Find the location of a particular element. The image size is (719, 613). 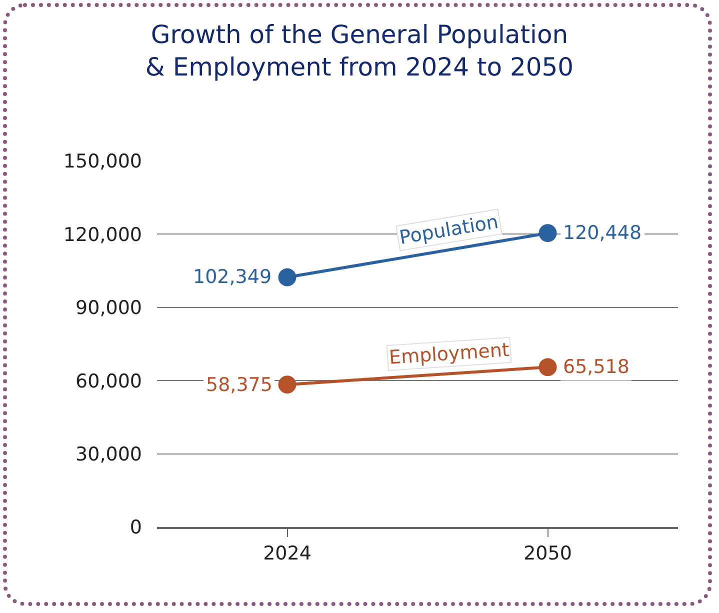

y-tick-label: 30,000 is located at coordinates (109, 454).